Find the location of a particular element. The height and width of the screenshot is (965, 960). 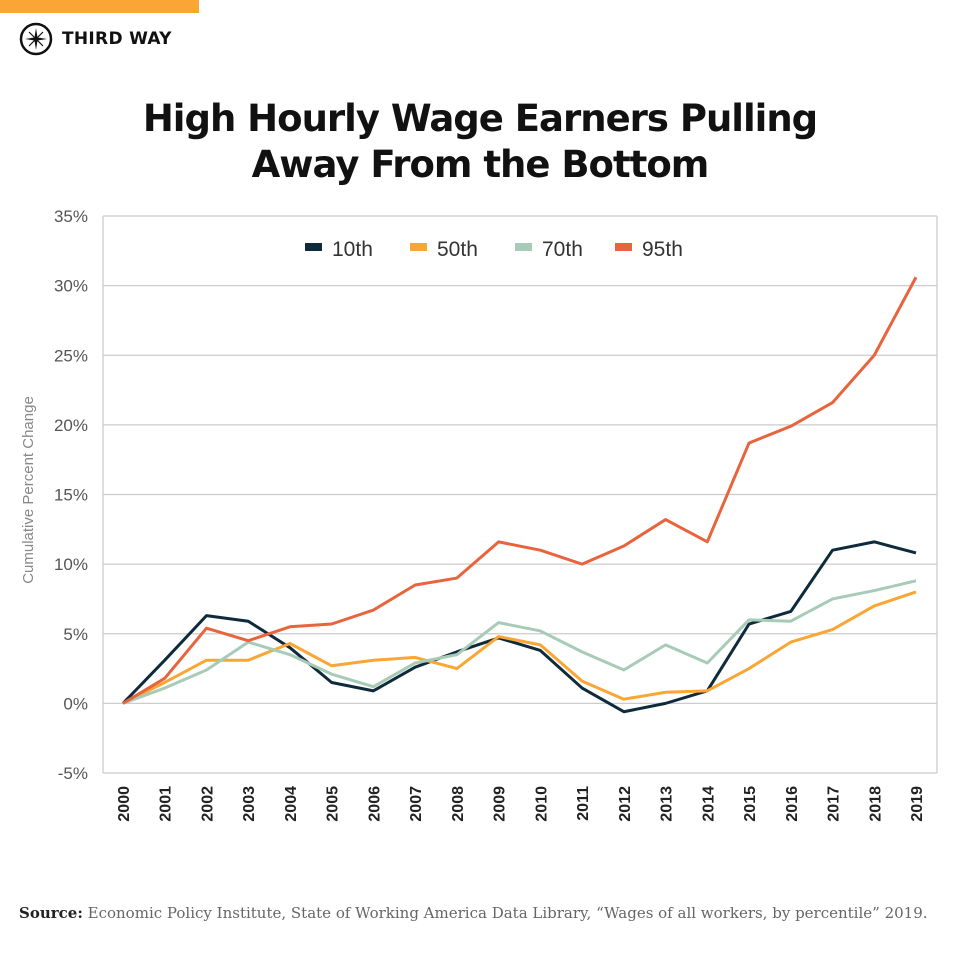

legend-label-70th: 70th is located at coordinates (562, 249).